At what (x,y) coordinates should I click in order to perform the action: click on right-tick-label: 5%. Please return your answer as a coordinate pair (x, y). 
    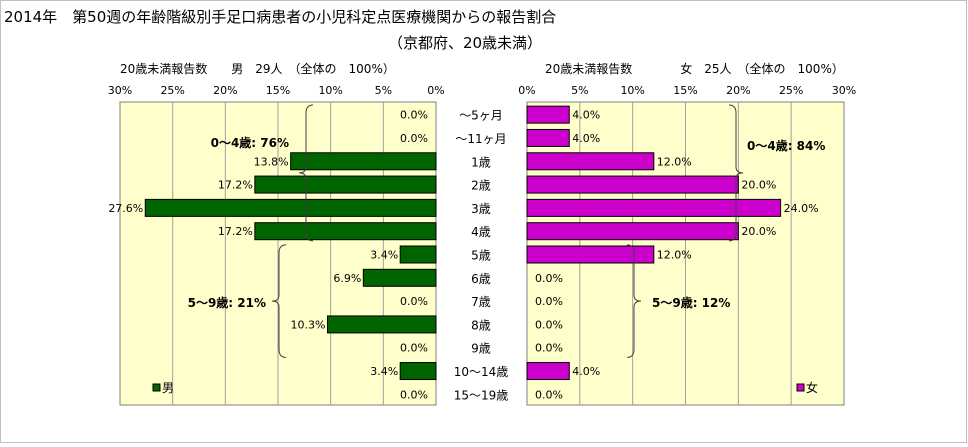
    Looking at the image, I should click on (579, 90).